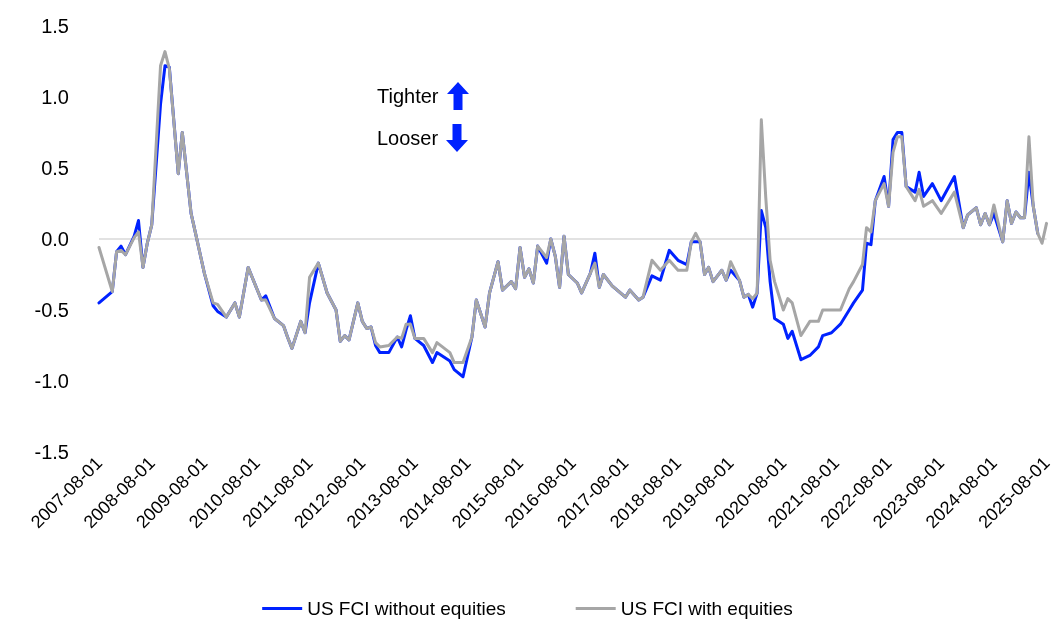 The image size is (1055, 623). Describe the element at coordinates (55, 168) in the screenshot. I see `y-tick-label: 0.5` at that location.